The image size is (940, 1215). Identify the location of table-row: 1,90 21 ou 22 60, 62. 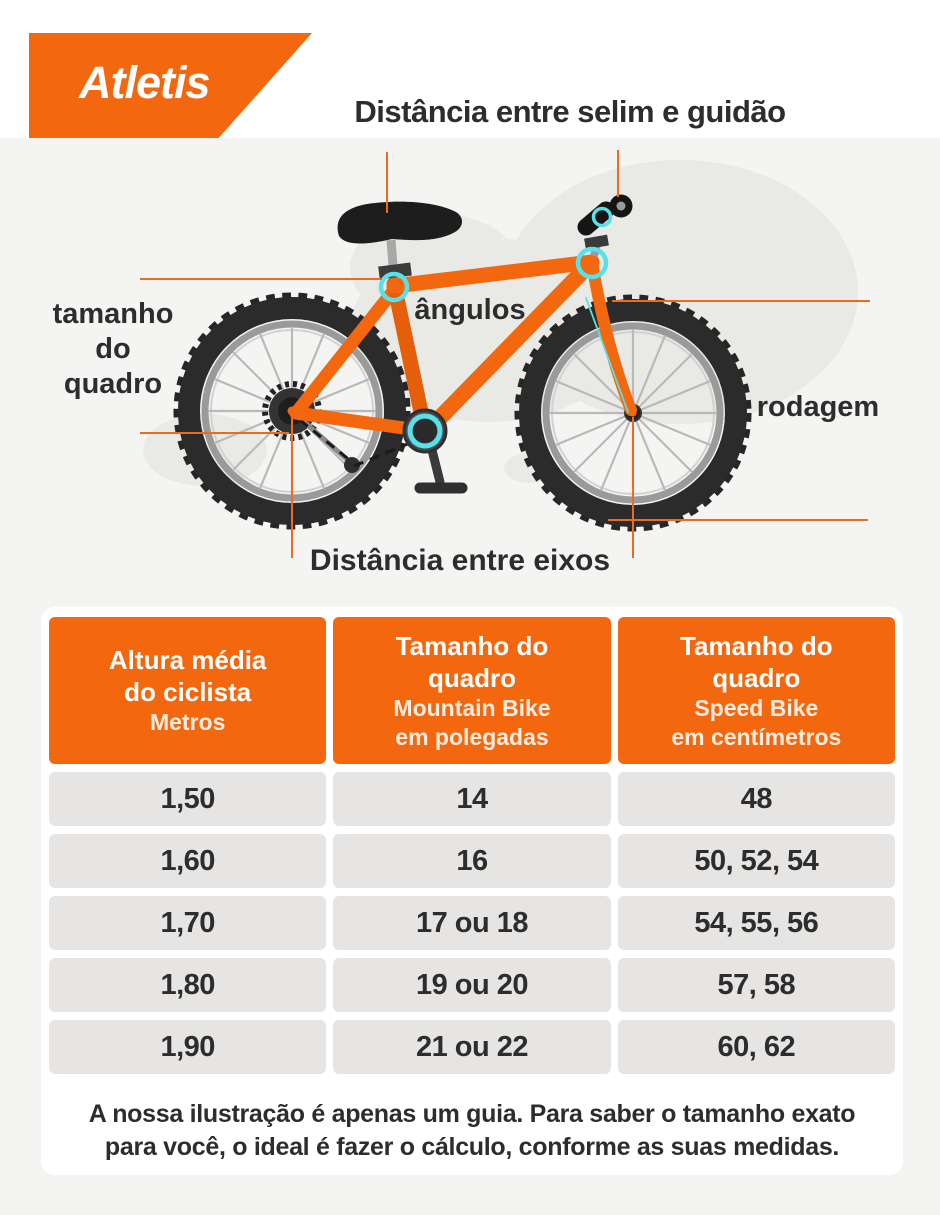
(472, 1047).